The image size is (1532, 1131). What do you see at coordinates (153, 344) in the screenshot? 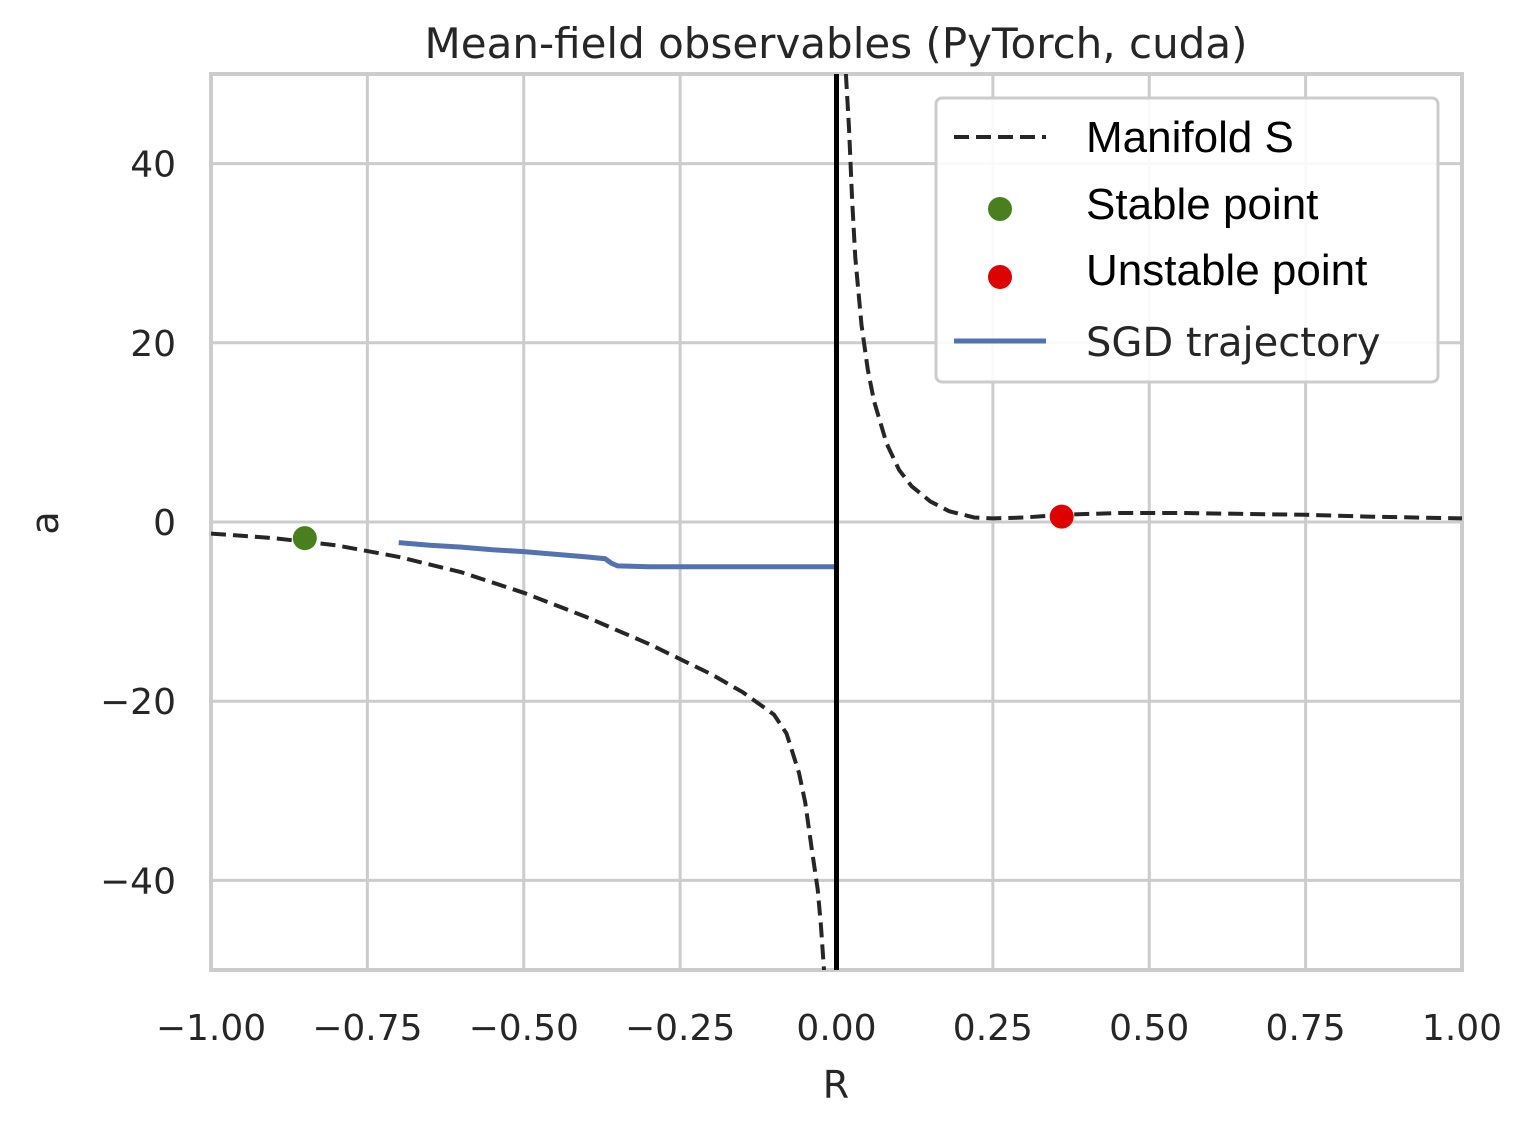
I see `y-tick-label: 20` at bounding box center [153, 344].